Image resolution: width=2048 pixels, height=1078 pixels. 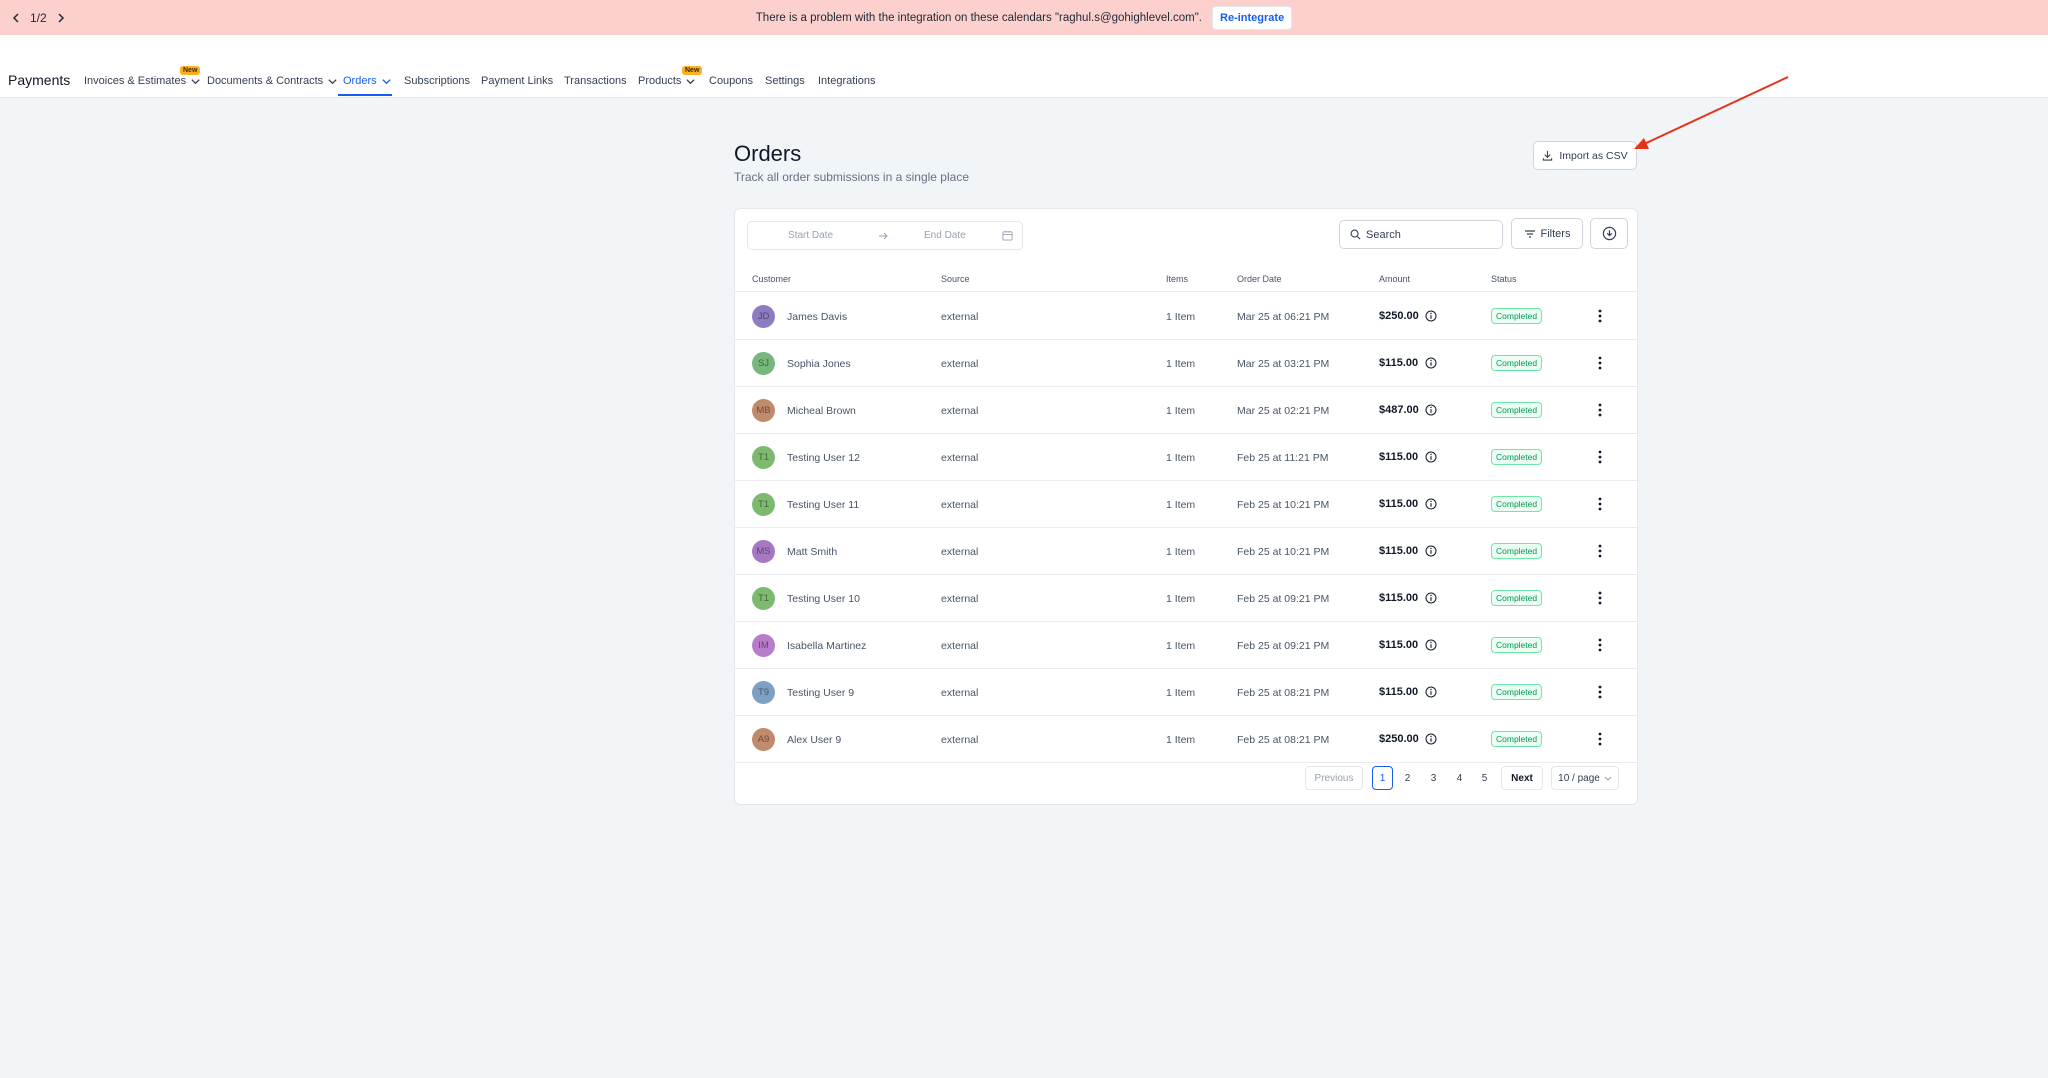 I want to click on end-date-input: End Date, so click(x=945, y=235).